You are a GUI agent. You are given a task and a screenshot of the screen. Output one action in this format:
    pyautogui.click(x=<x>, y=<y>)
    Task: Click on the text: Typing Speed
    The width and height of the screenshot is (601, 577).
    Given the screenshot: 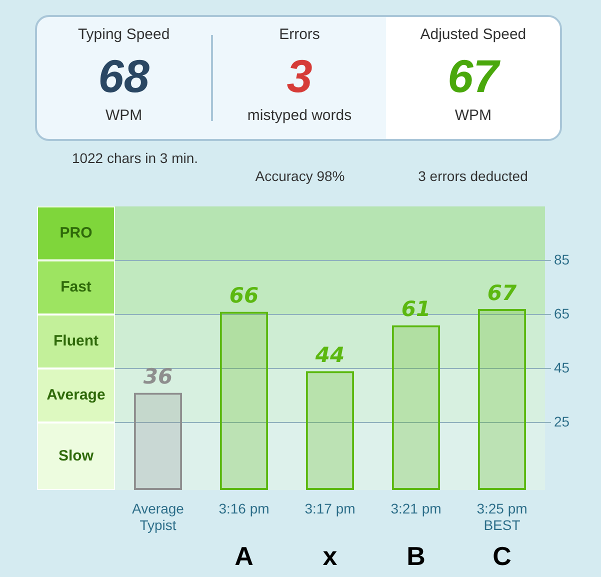 What is the action you would take?
    pyautogui.click(x=123, y=34)
    